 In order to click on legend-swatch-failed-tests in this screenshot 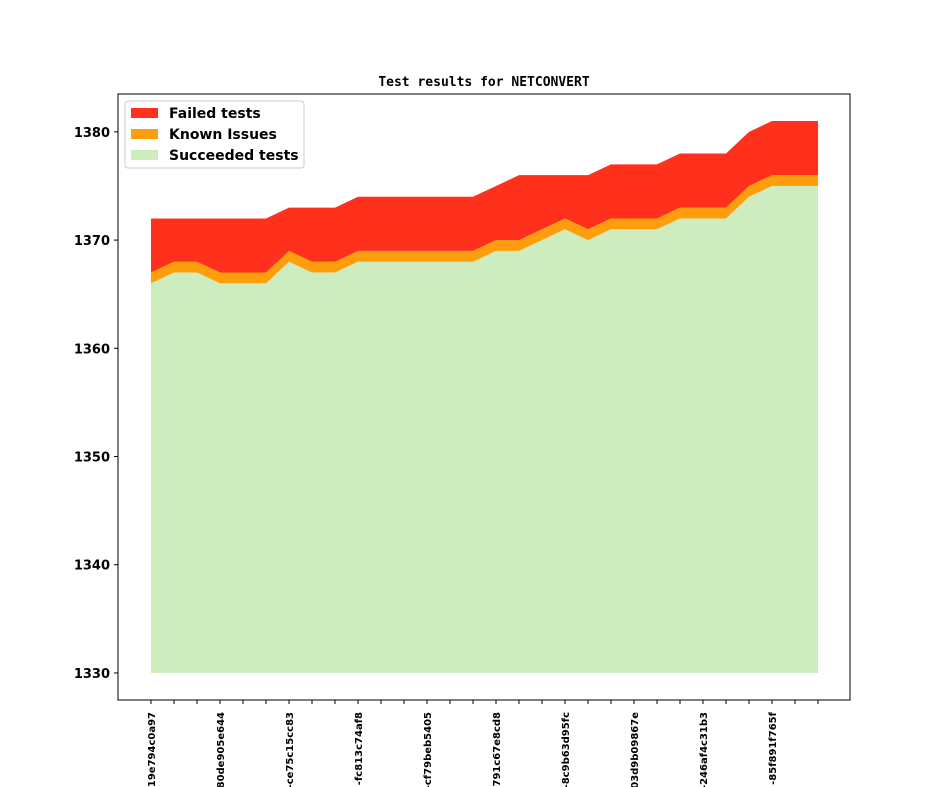, I will do `click(144, 113)`.